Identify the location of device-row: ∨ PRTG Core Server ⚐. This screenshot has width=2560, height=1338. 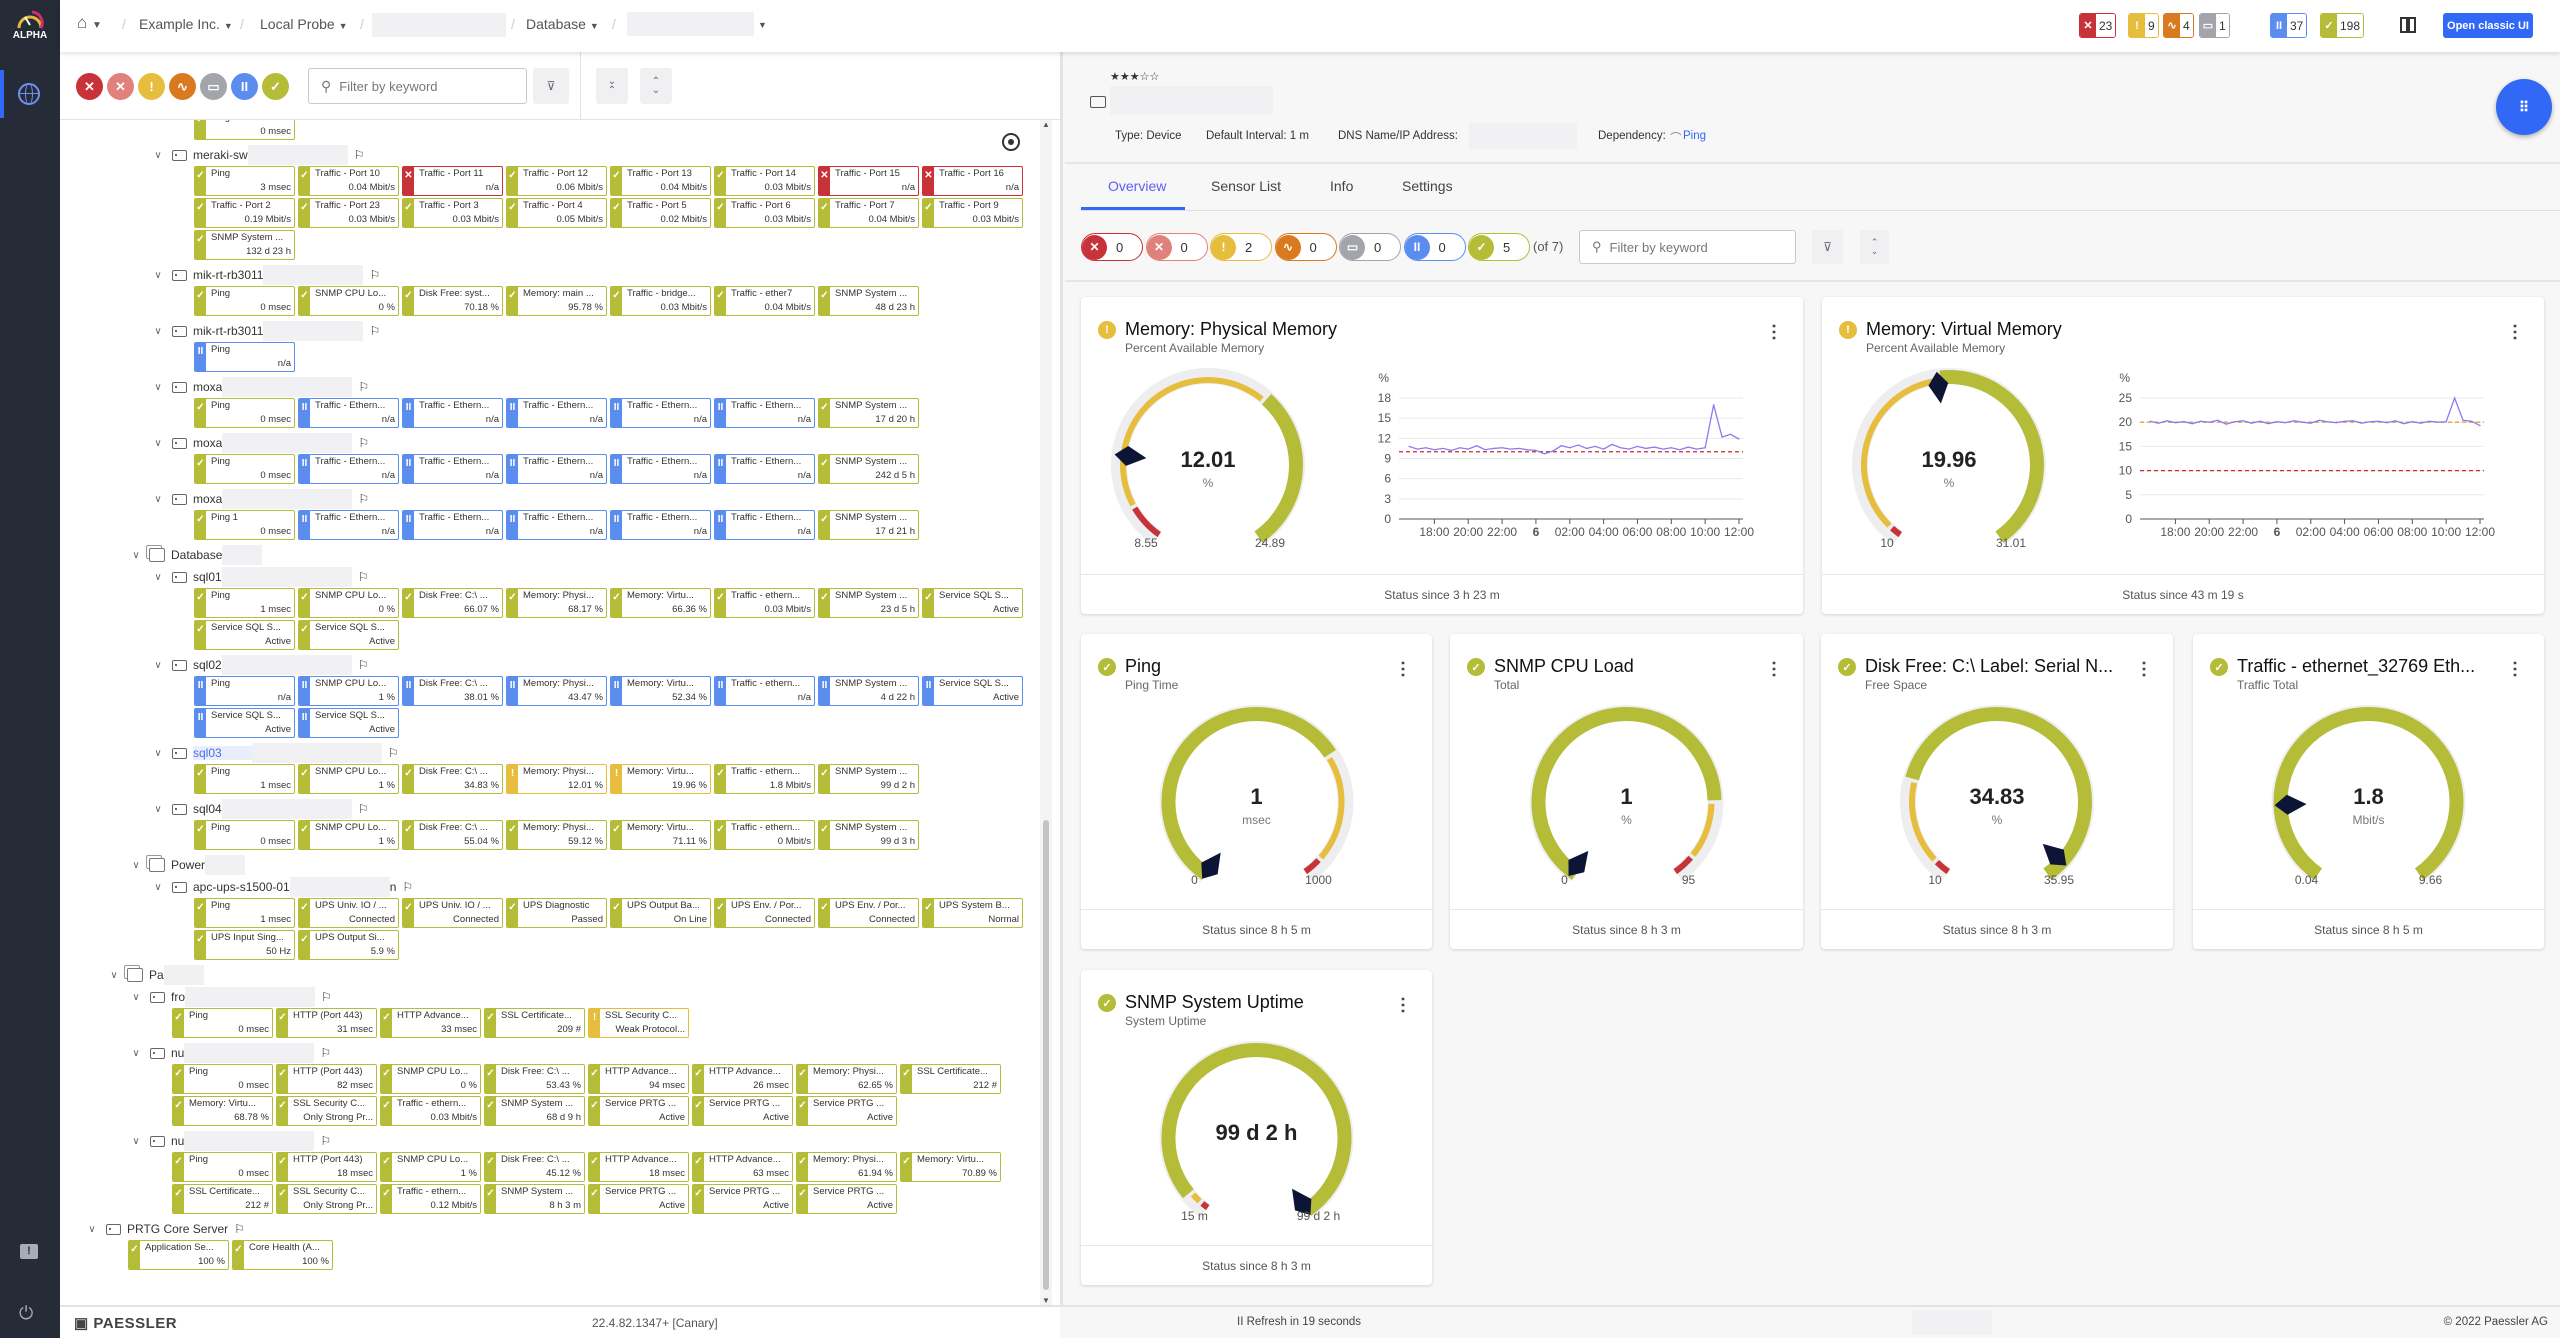
(563, 1229).